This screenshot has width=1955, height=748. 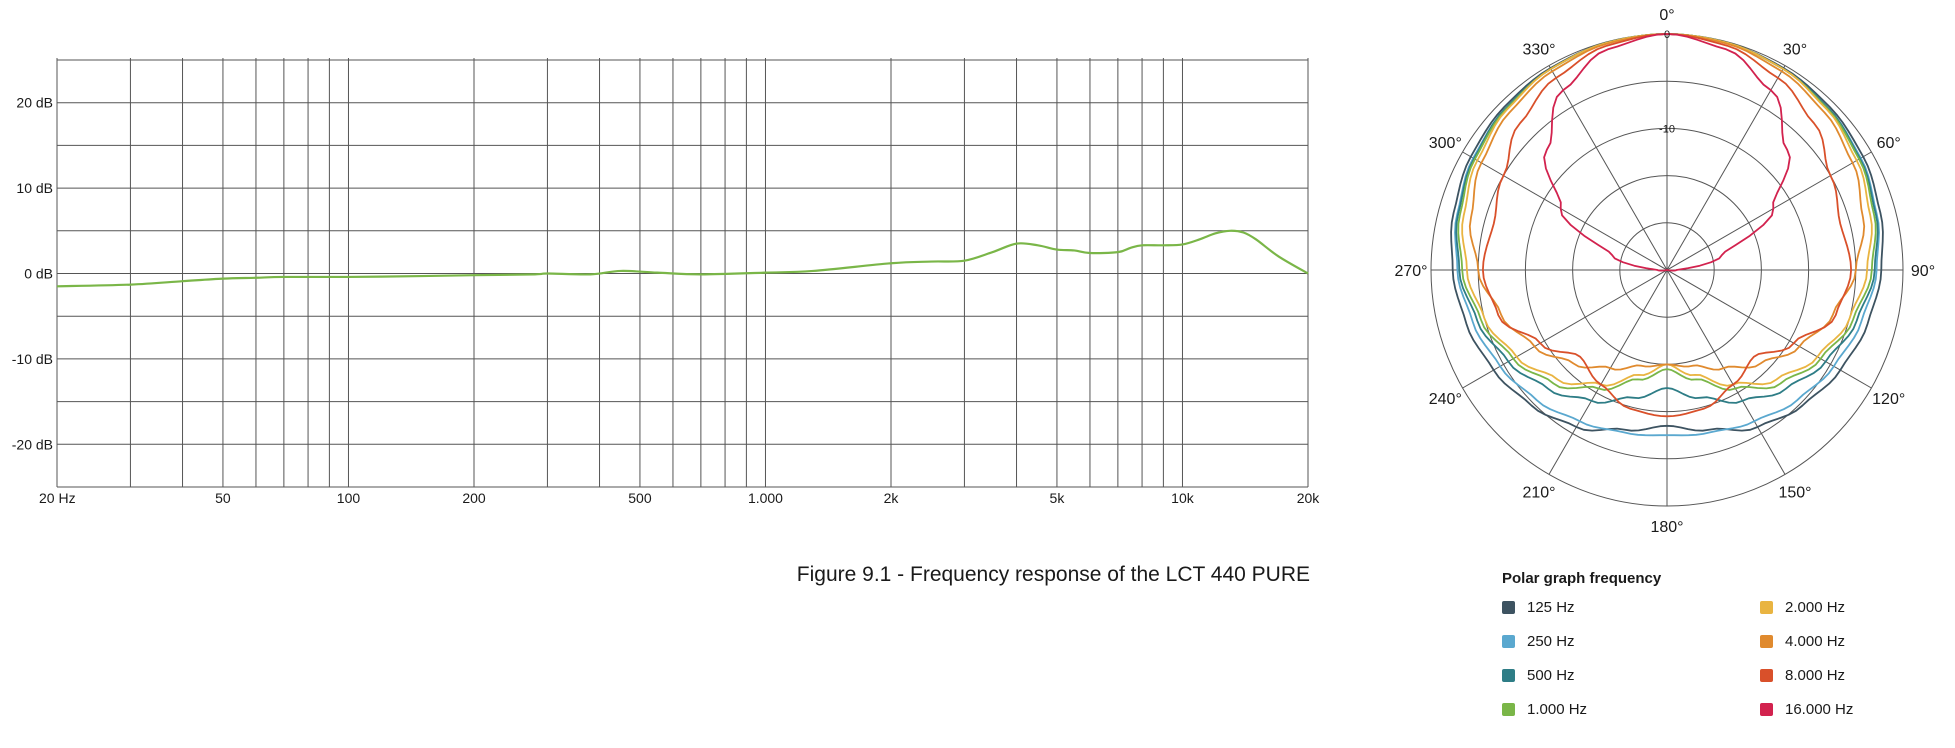 I want to click on frequency-y-ticks: 20 dB 10 dB 0 dB -10 dB -20 dB, so click(x=32, y=274).